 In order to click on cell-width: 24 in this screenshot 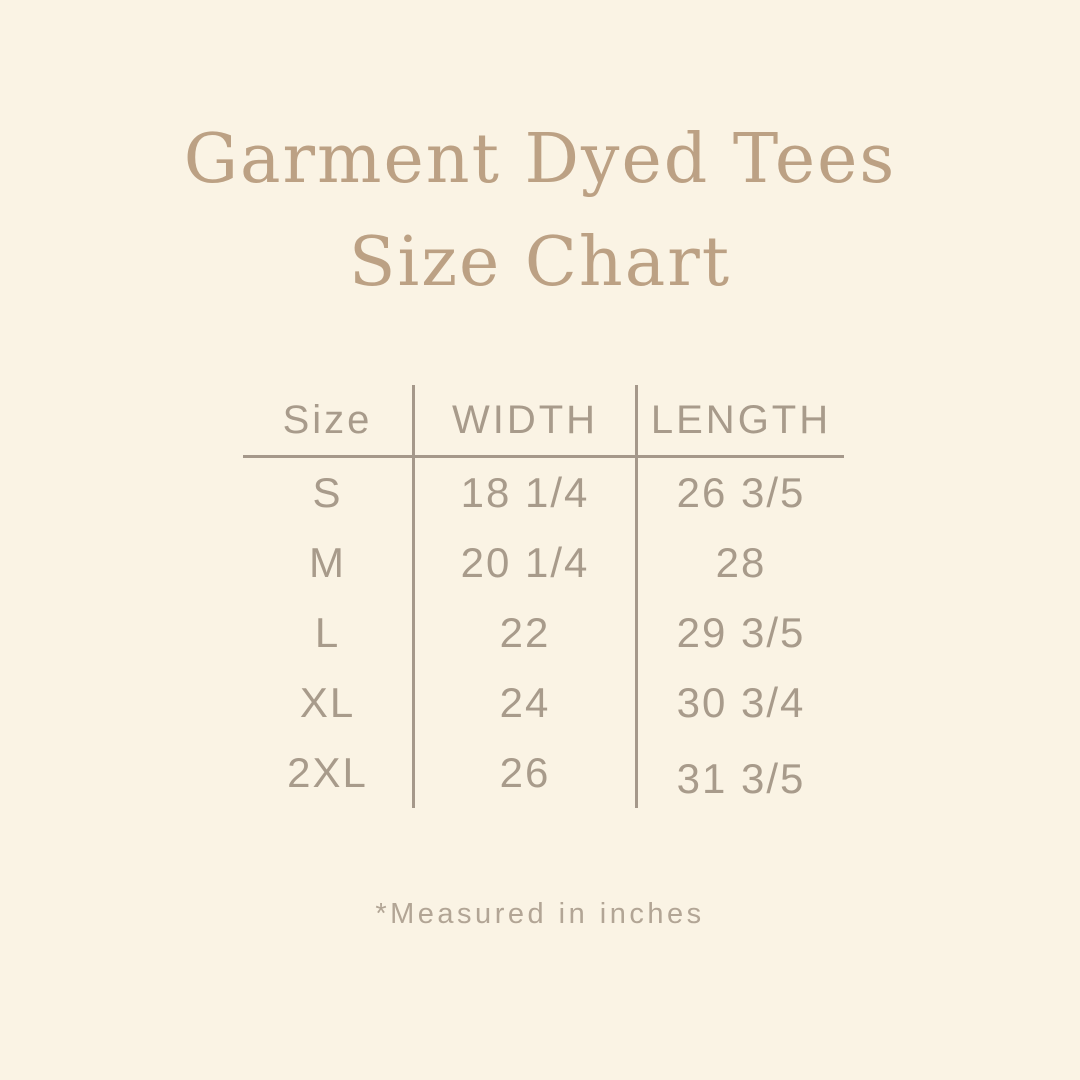, I will do `click(526, 703)`.